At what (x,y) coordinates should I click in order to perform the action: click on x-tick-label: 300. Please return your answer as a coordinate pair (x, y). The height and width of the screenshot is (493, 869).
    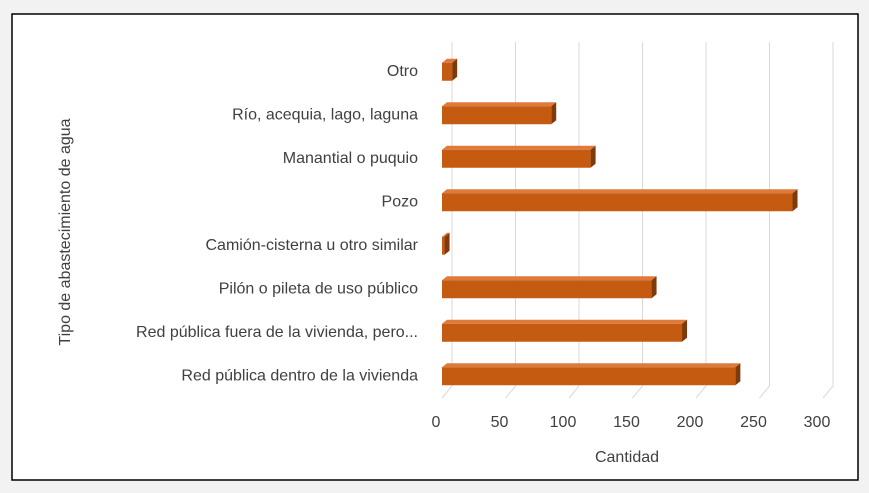
    Looking at the image, I should click on (817, 422).